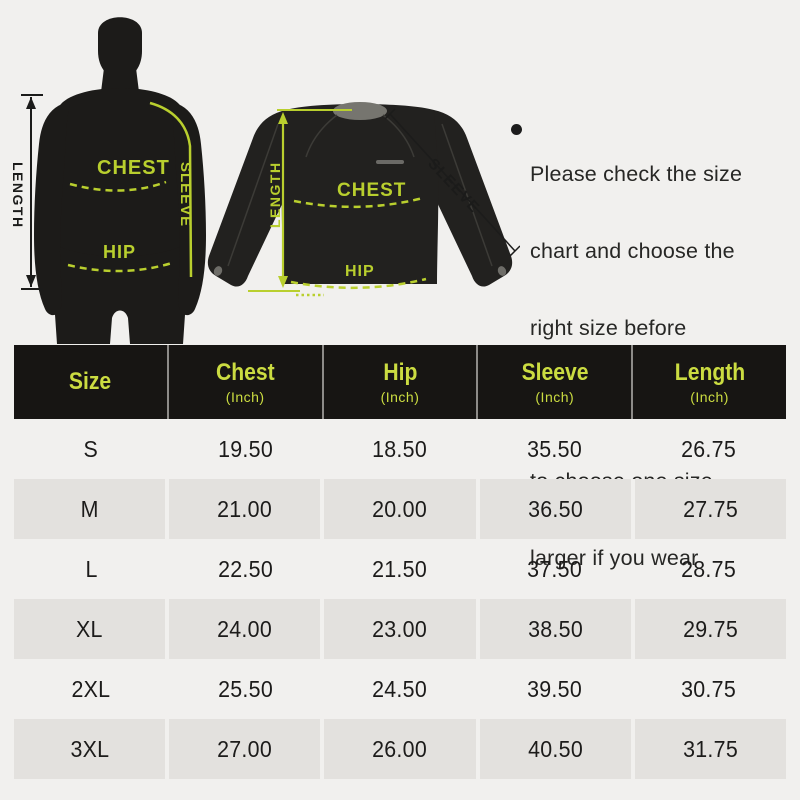 The image size is (800, 800). I want to click on cell-size: 3XL, so click(90, 749).